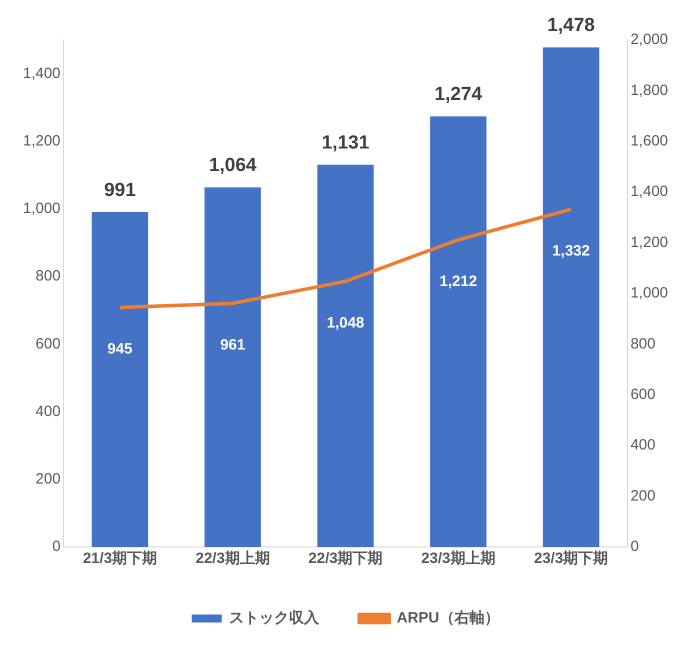  Describe the element at coordinates (56, 547) in the screenshot. I see `y-tick-label: 0` at that location.